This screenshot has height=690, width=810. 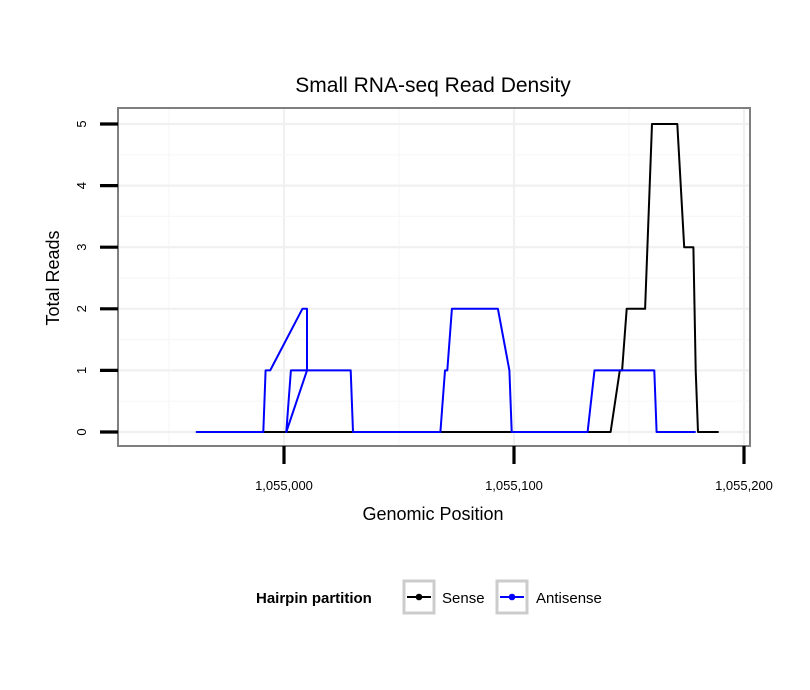 I want to click on x-tick-label: 1,055,000, so click(x=284, y=485).